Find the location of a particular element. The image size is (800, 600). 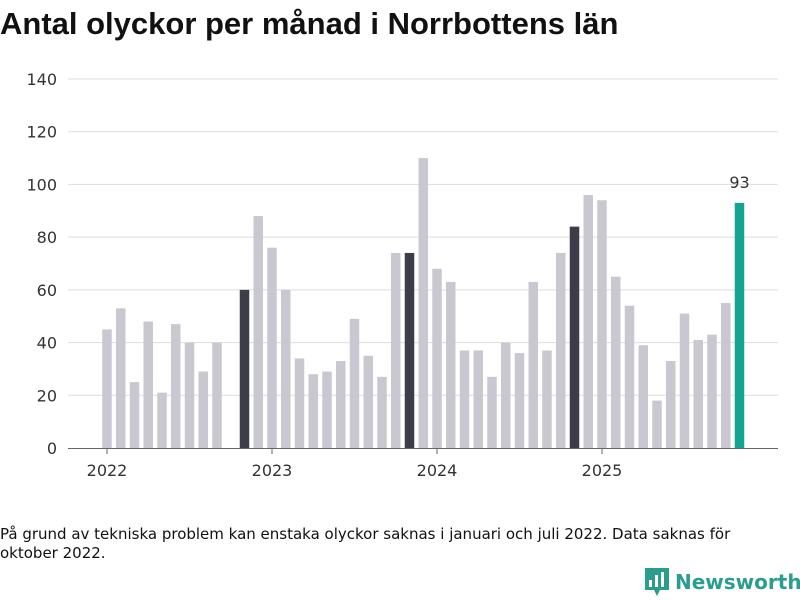

y-tick-label: 20 is located at coordinates (47, 395).